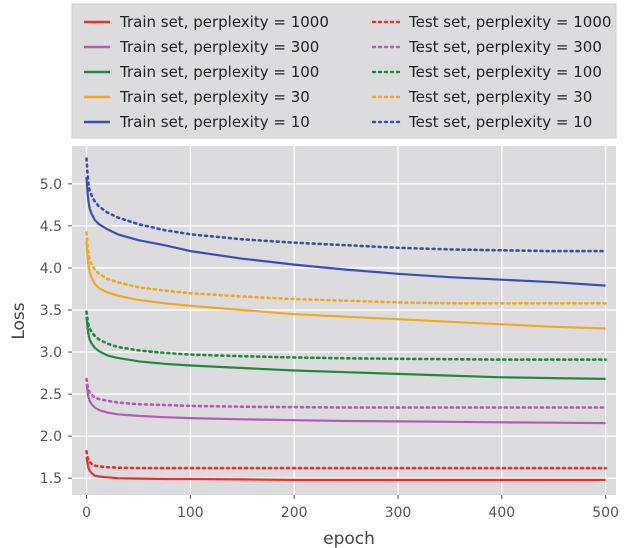  What do you see at coordinates (19, 320) in the screenshot?
I see `y-axis-label: Loss` at bounding box center [19, 320].